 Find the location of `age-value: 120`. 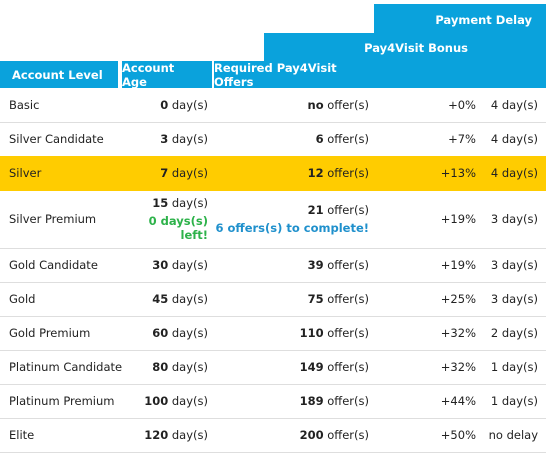

age-value: 120 is located at coordinates (156, 435).